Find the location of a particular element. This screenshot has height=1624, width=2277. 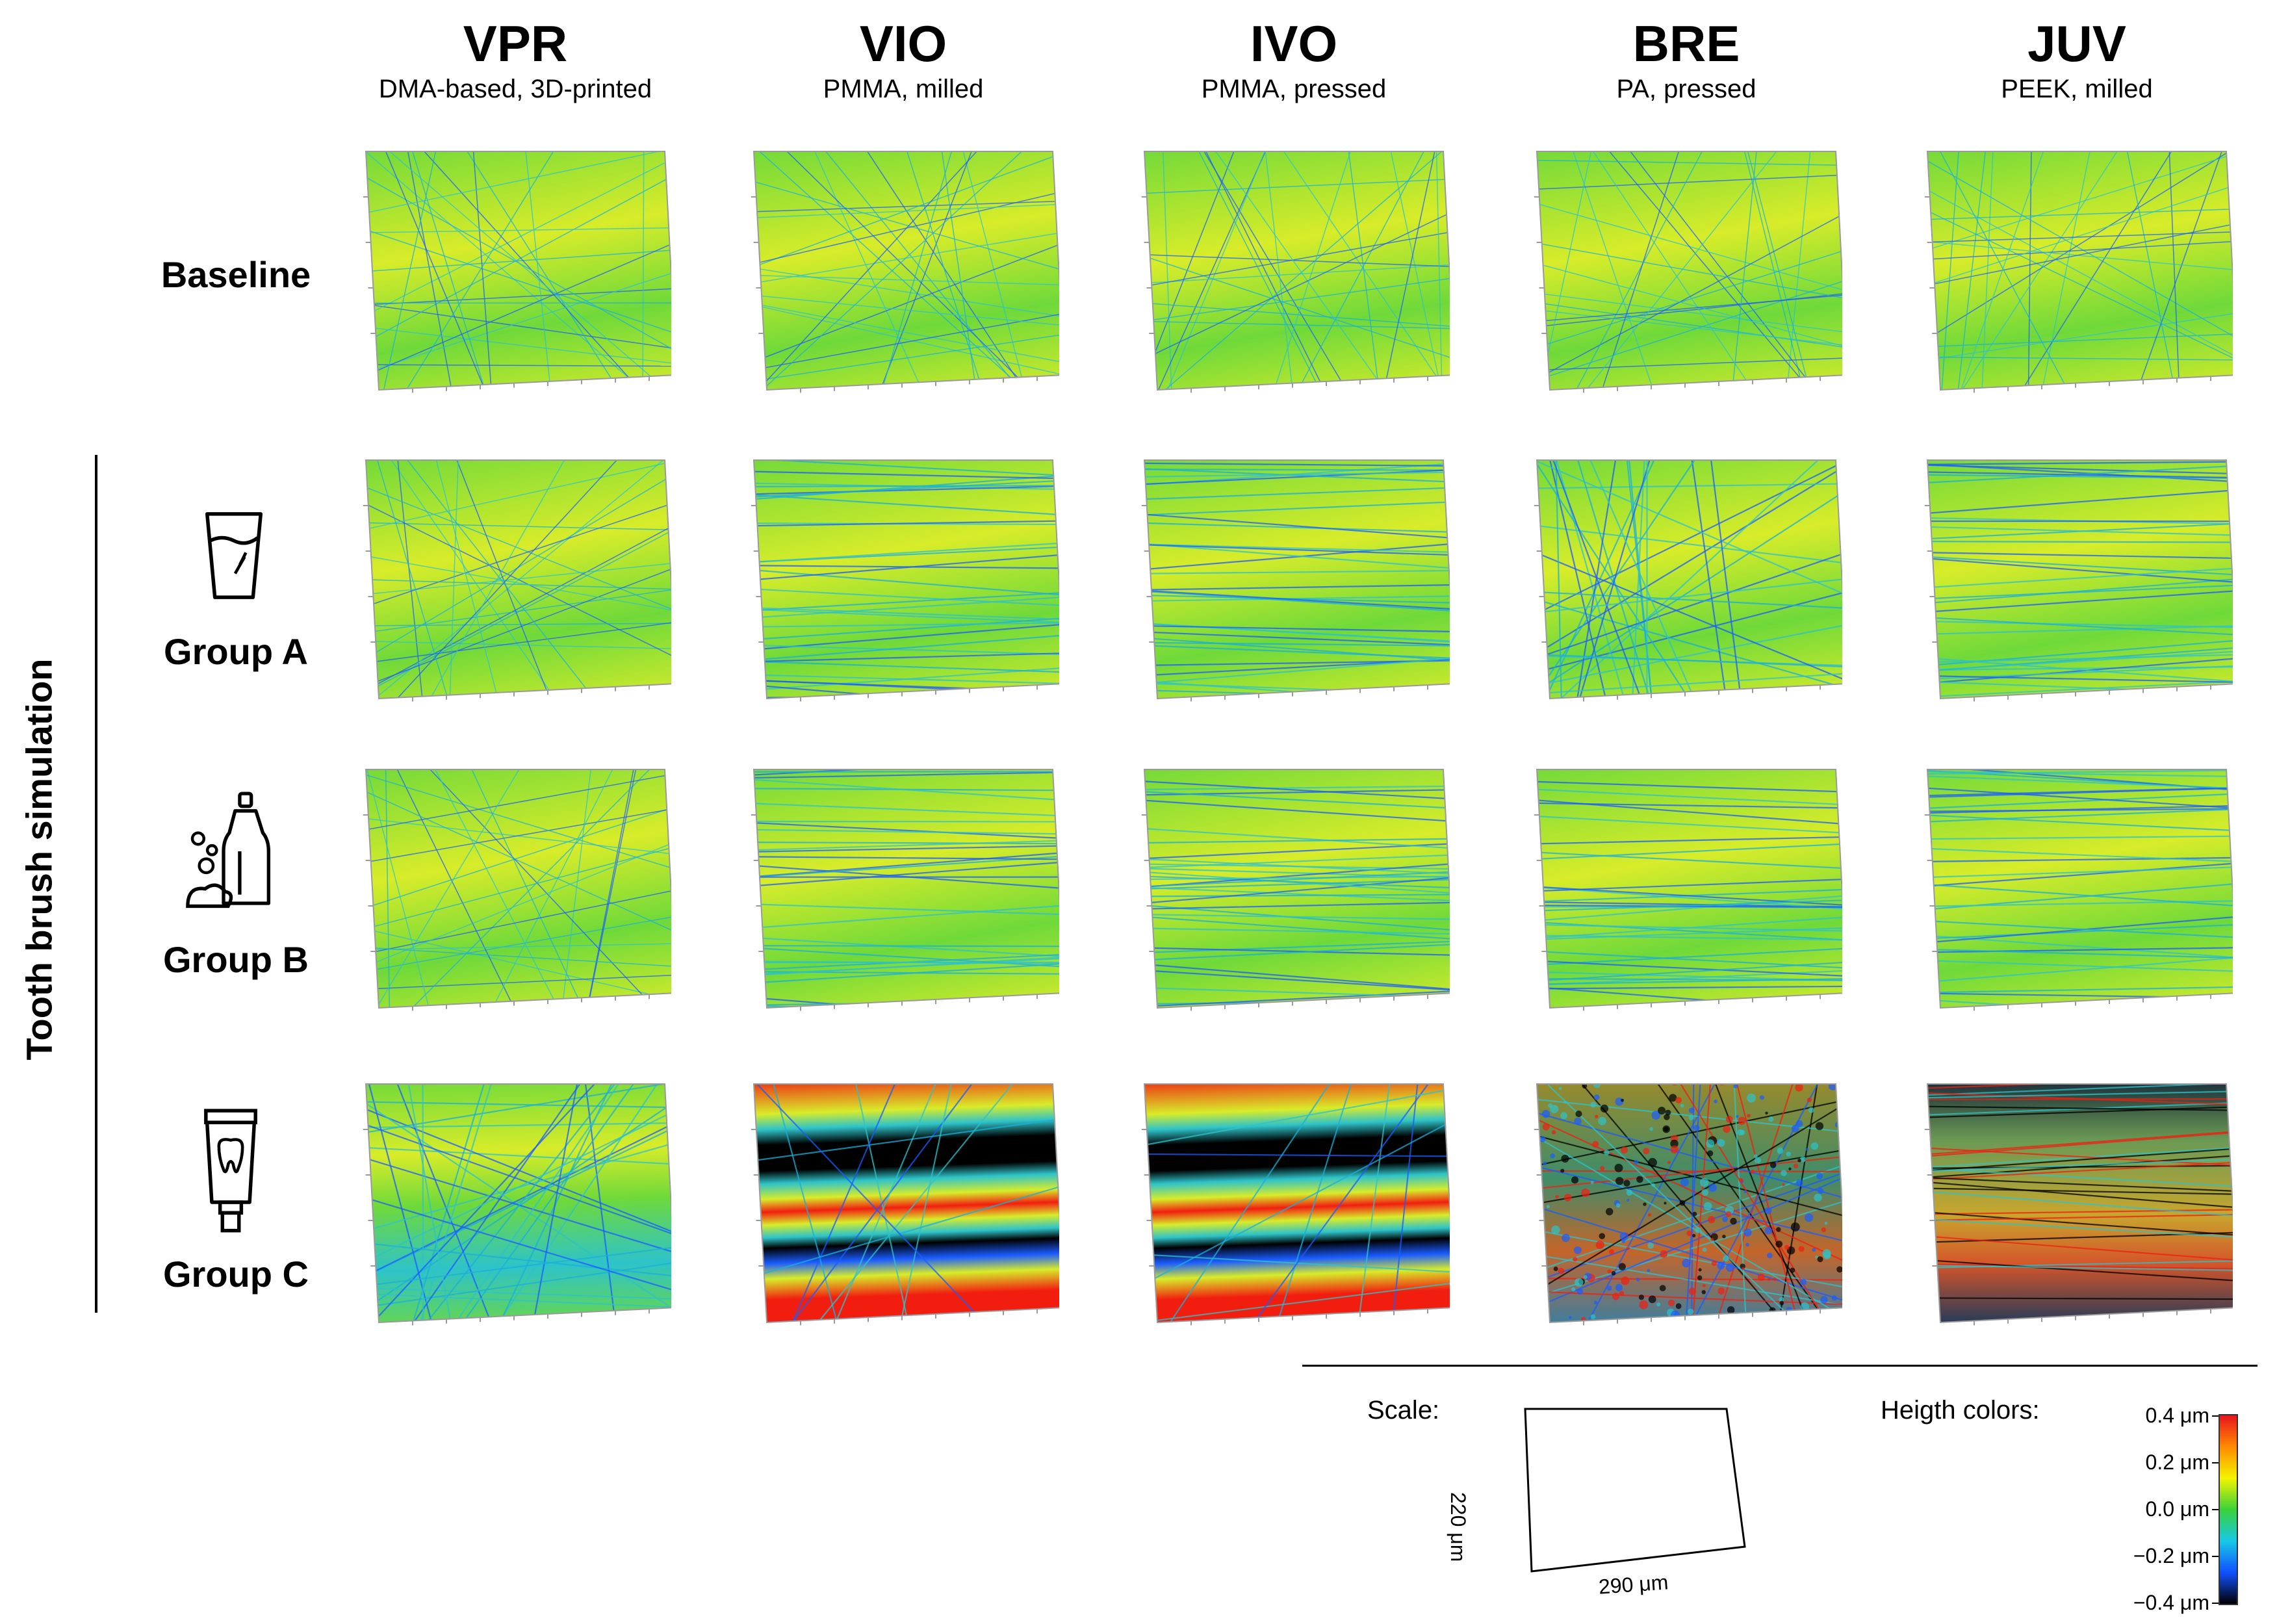

surface-map-ivo-group-c is located at coordinates (1297, 1202).